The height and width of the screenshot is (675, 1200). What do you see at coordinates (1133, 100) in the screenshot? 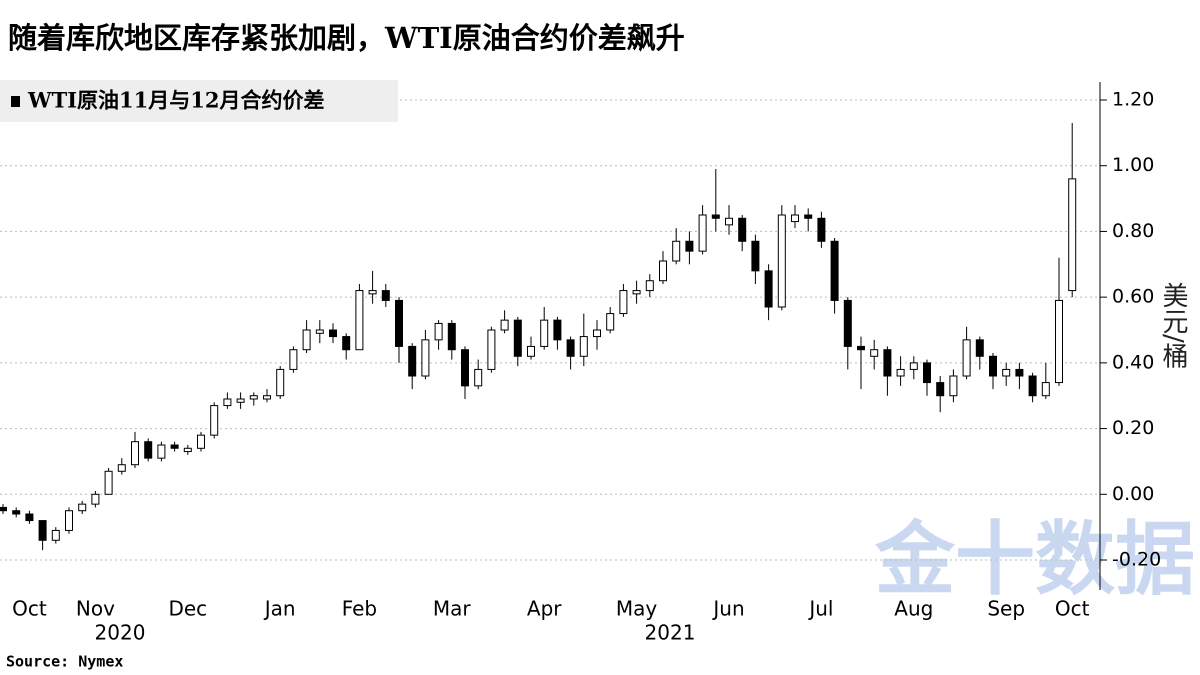
I see `y-tick-label: 1.20` at bounding box center [1133, 100].